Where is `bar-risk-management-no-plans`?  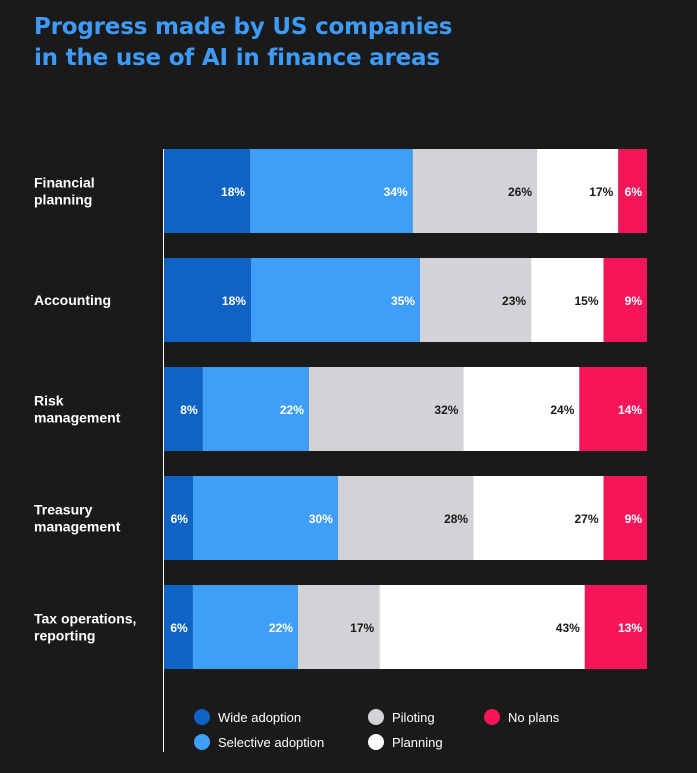
bar-risk-management-no-plans is located at coordinates (613, 409).